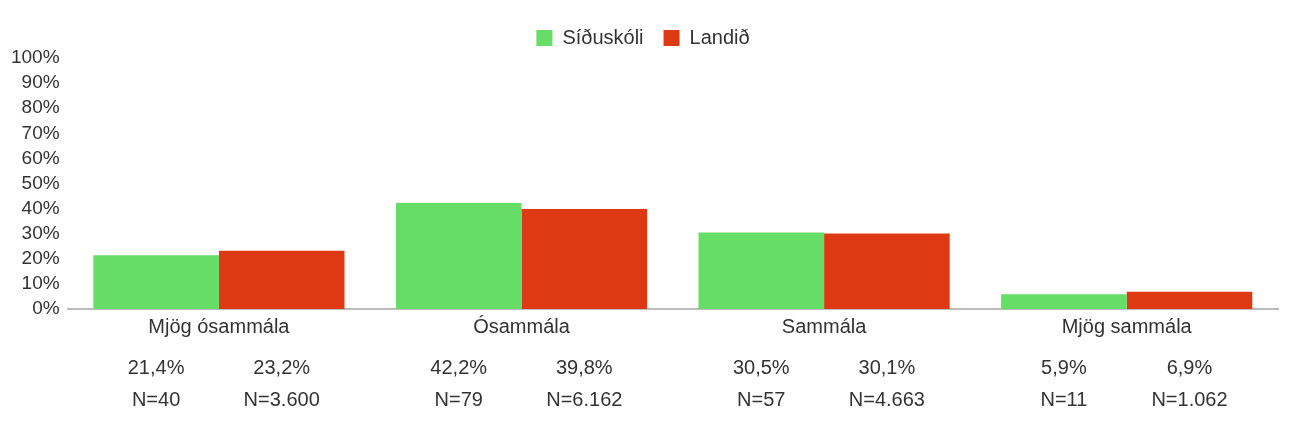  Describe the element at coordinates (719, 36) in the screenshot. I see `legend-label: Landið` at that location.